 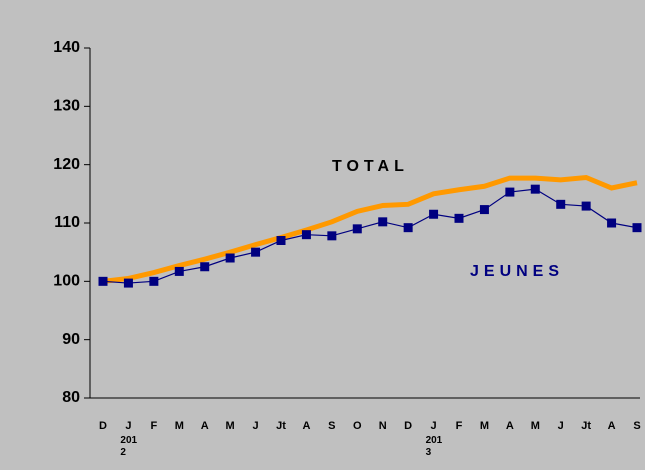 What do you see at coordinates (67, 222) in the screenshot?
I see `y-tick-label: 110` at bounding box center [67, 222].